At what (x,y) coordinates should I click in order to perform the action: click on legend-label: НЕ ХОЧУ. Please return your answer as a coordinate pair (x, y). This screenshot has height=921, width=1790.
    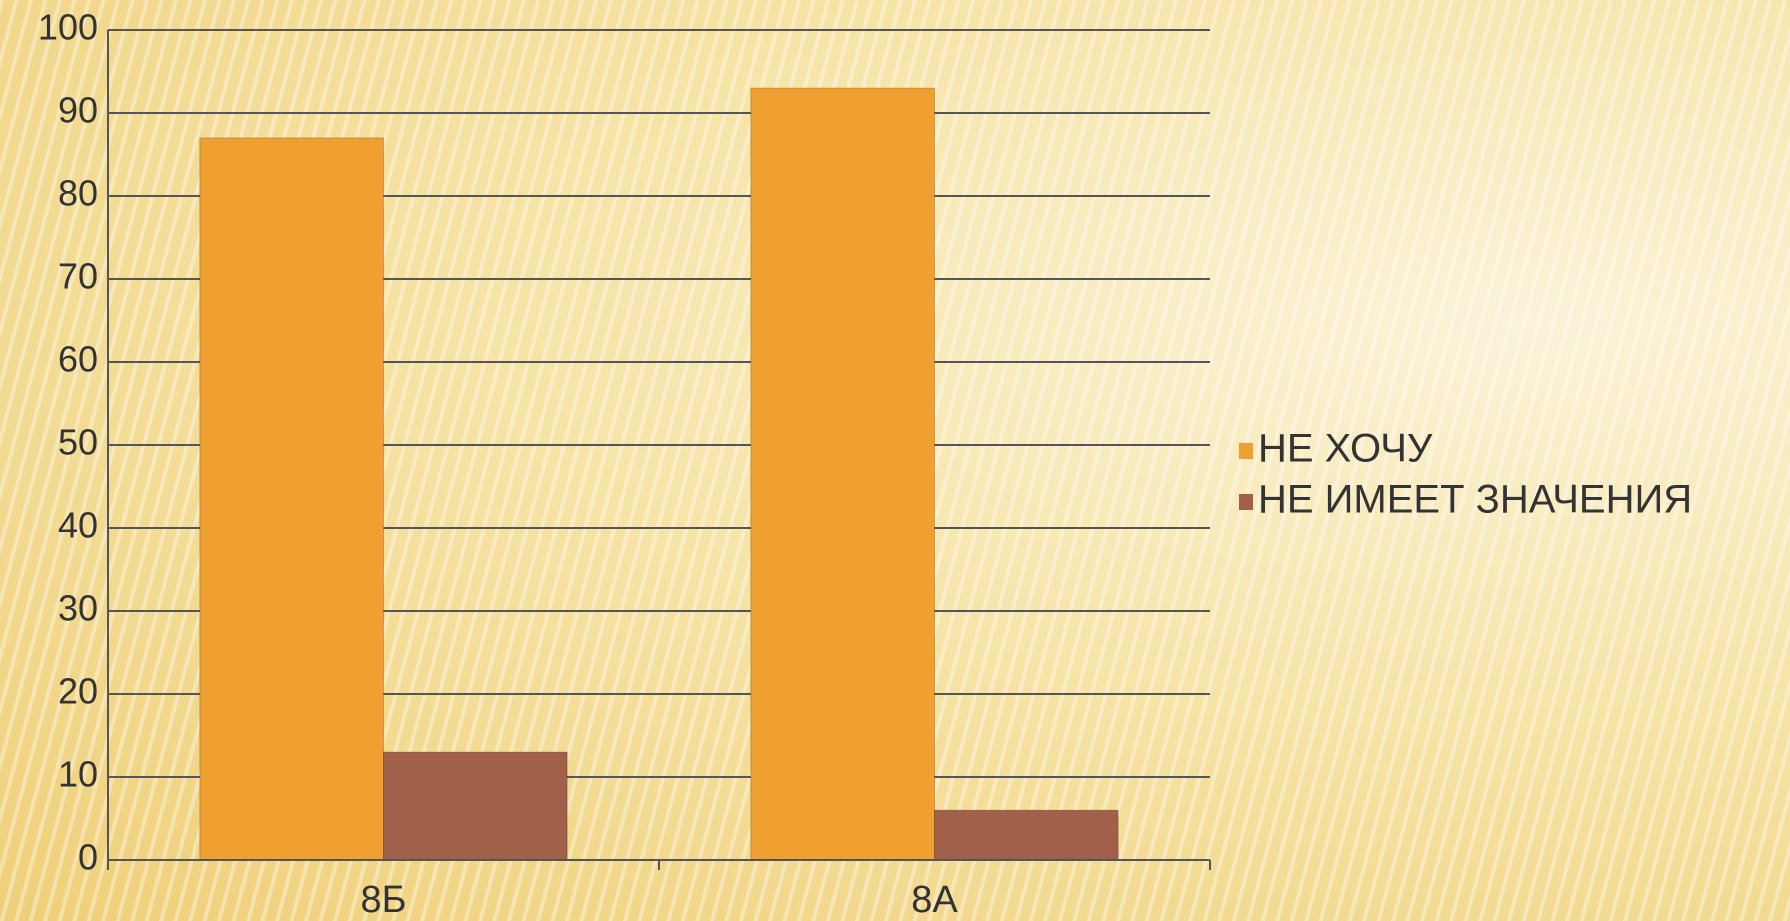
    Looking at the image, I should click on (1345, 449).